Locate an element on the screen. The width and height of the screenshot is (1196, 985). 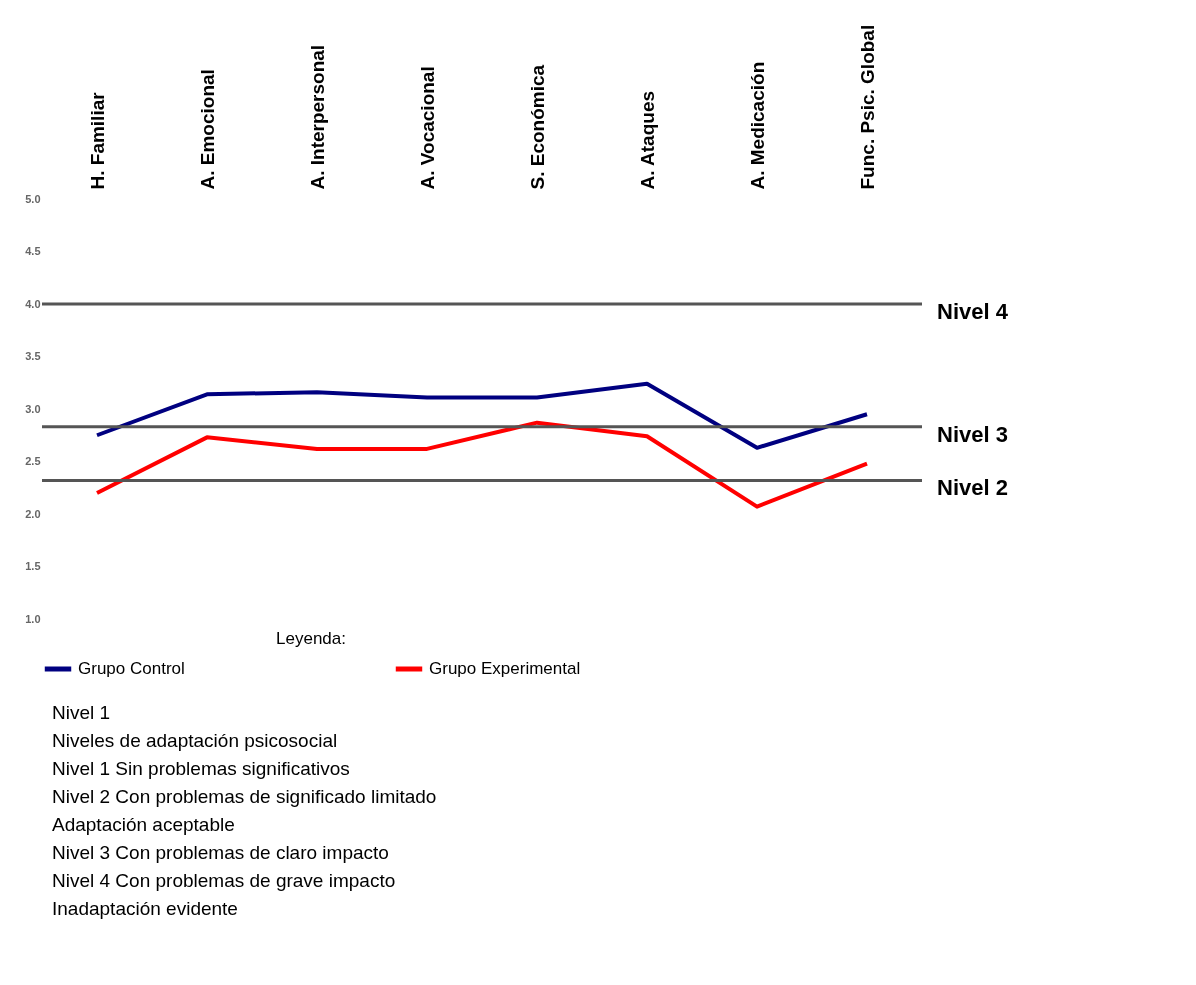
ref-line-label: Nivel 3 is located at coordinates (972, 434).